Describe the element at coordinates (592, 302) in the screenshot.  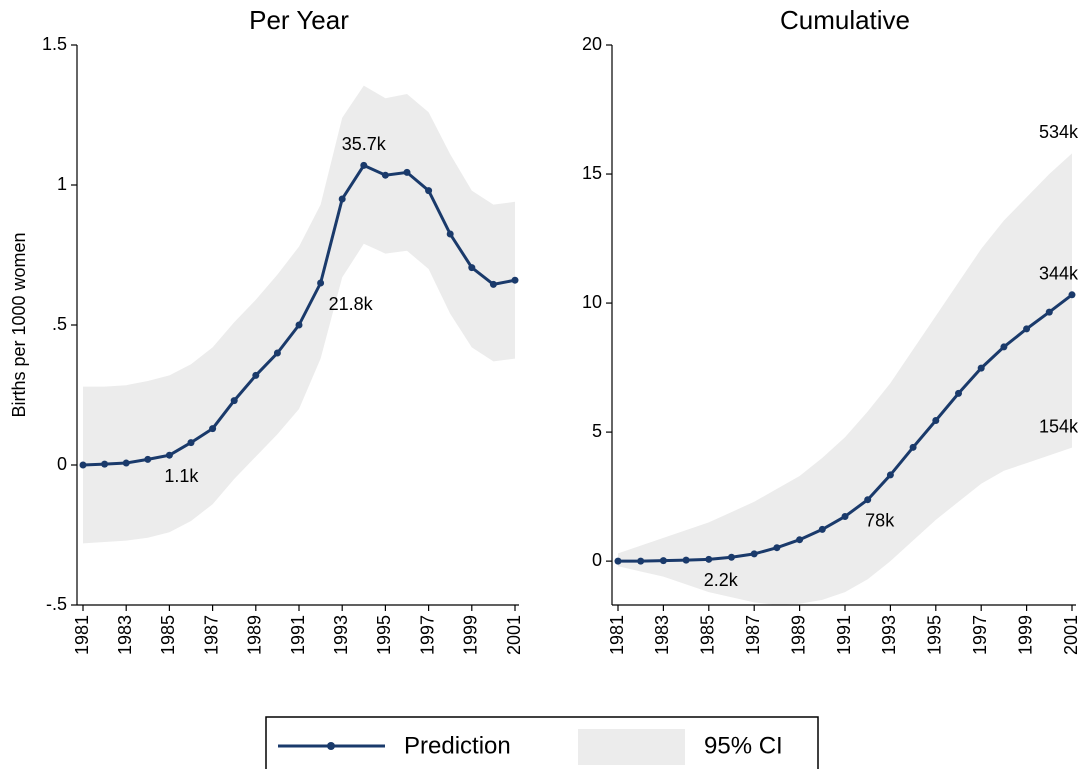
I see `y-tick-label: 10` at that location.